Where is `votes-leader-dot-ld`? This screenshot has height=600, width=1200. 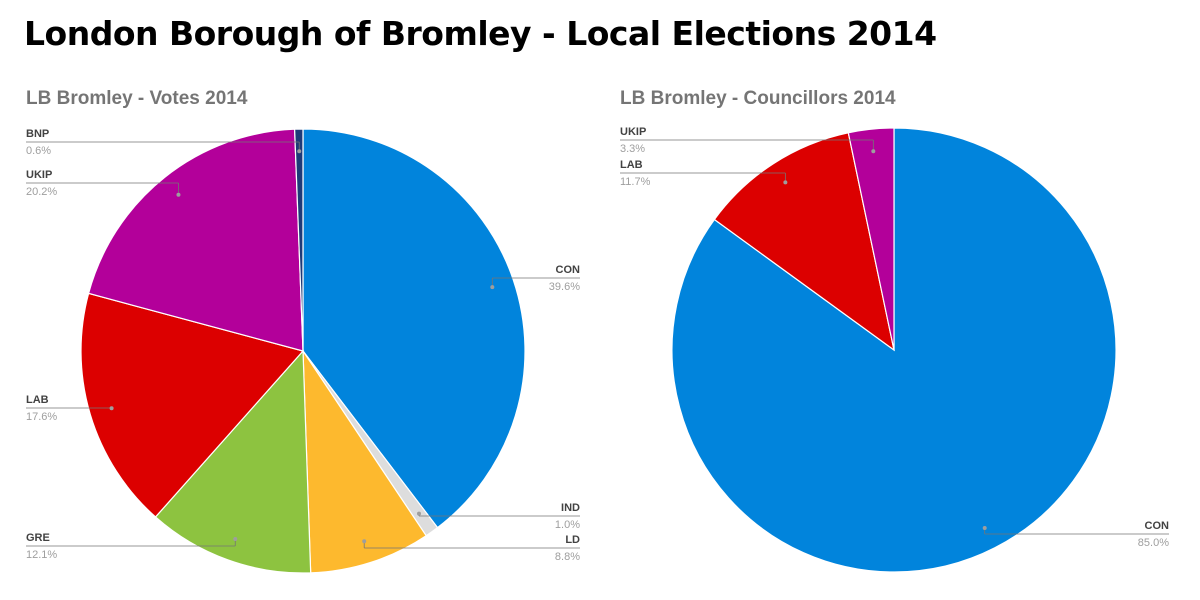
votes-leader-dot-ld is located at coordinates (364, 541).